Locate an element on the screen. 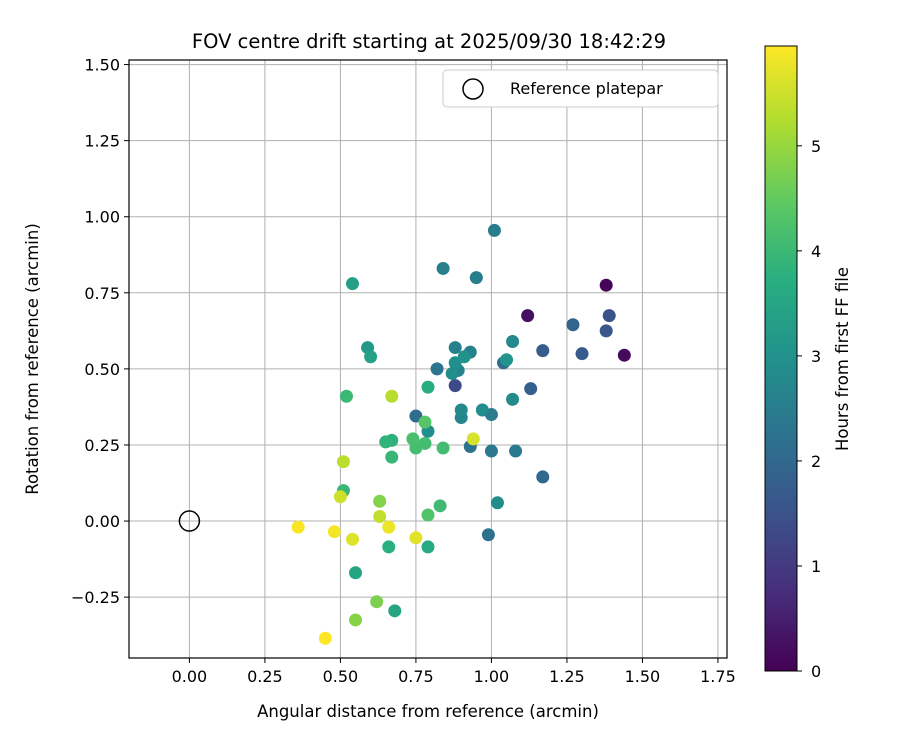 The image size is (900, 750). x-tick-label: 1.00 is located at coordinates (492, 676).